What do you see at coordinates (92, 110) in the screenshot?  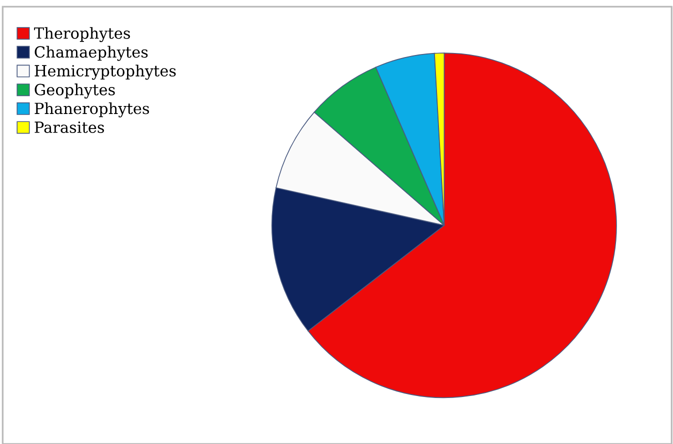 I see `legend-label: Phanerophytes` at bounding box center [92, 110].